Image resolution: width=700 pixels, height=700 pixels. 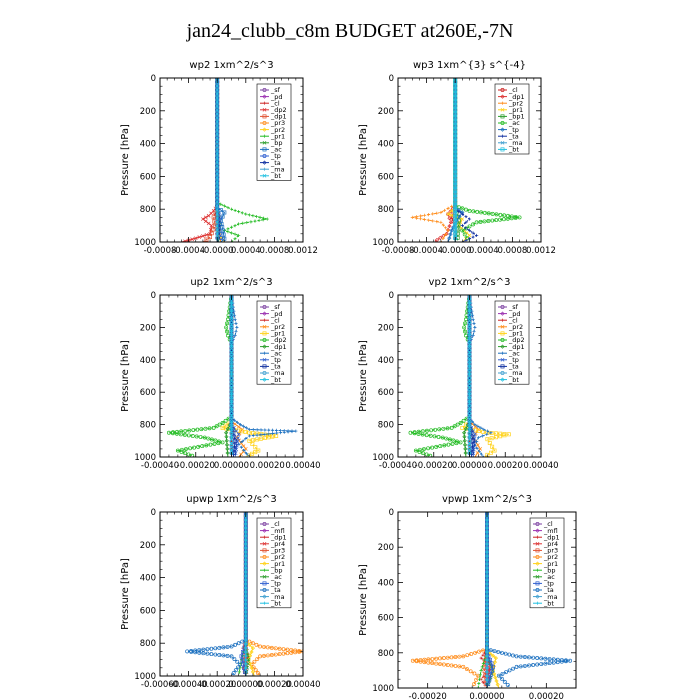 I want to click on legend: _cl_dp1_pr2_pr1_bp1_ac_tp_ta_ma_bt, so click(x=512, y=119).